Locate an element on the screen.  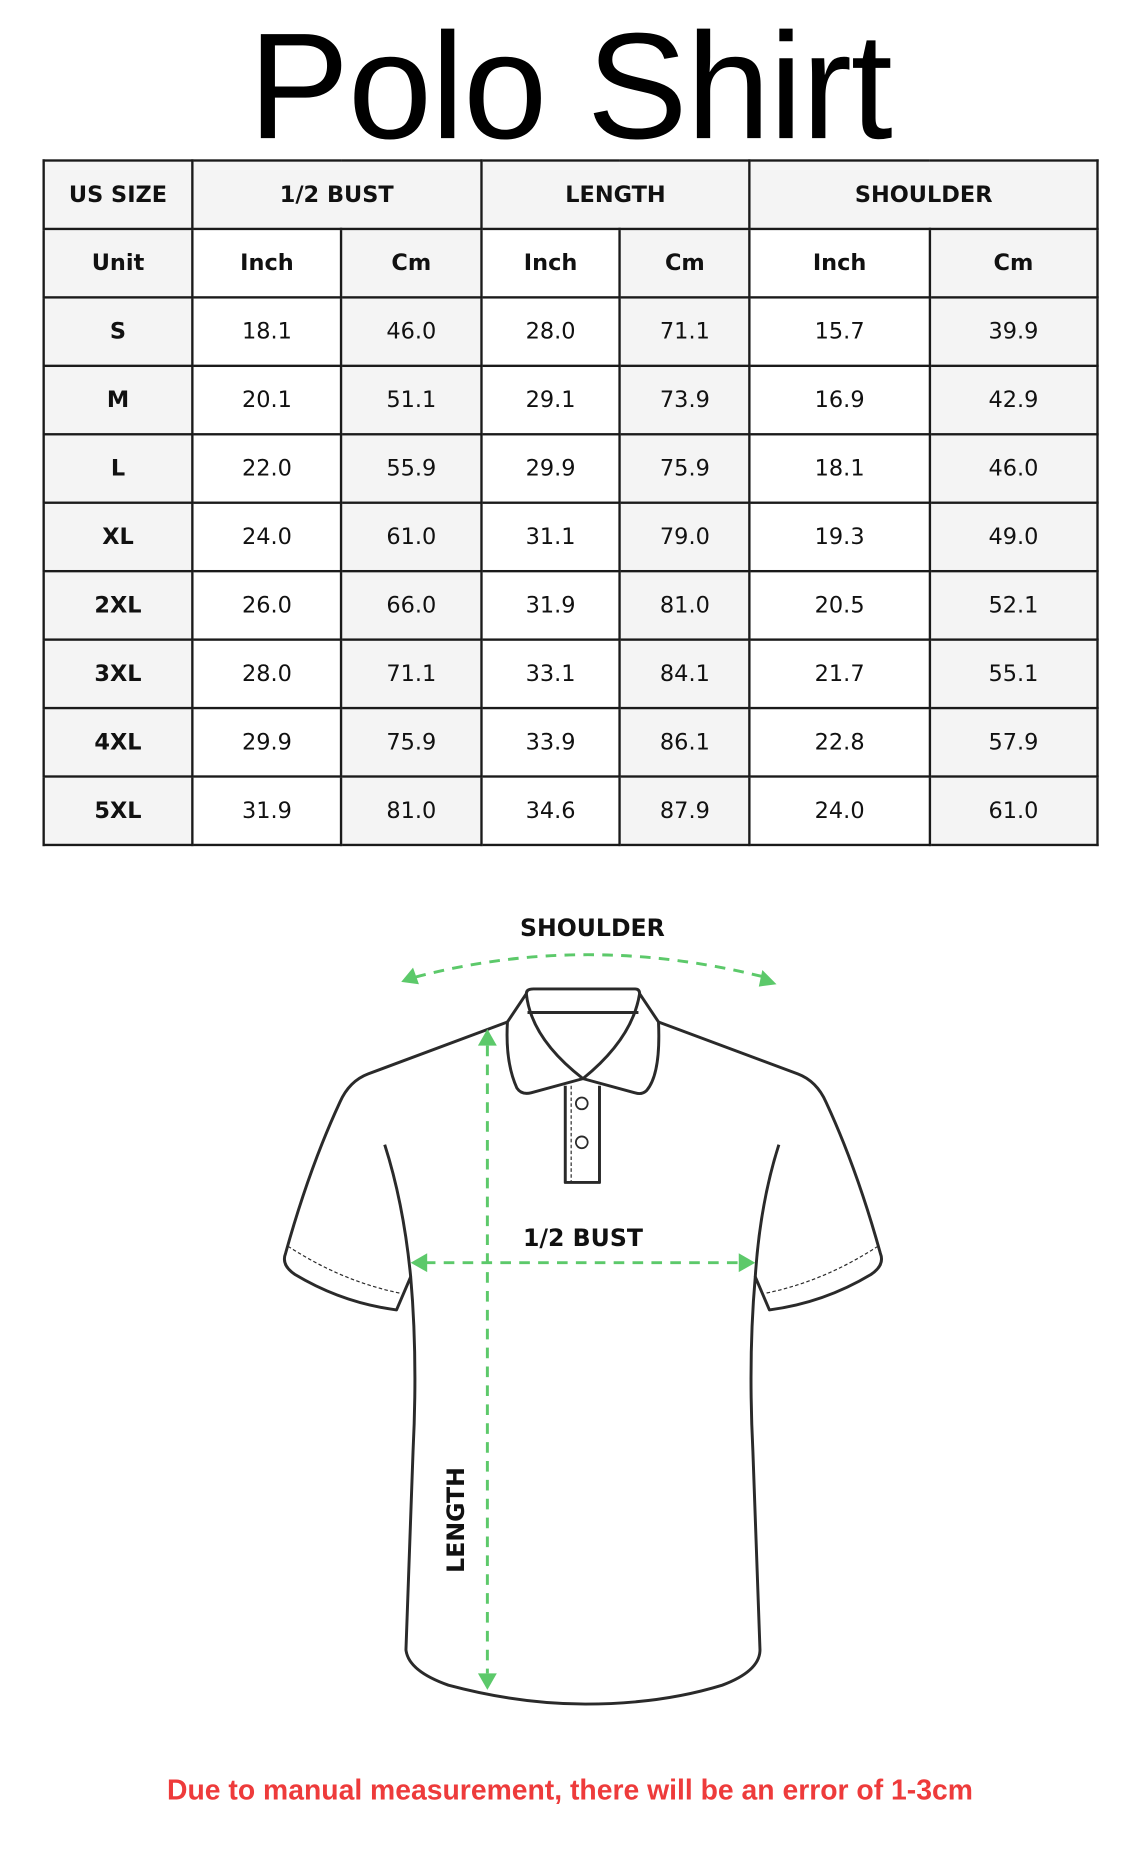
page-title: Polo Shirt is located at coordinates (570, 87).